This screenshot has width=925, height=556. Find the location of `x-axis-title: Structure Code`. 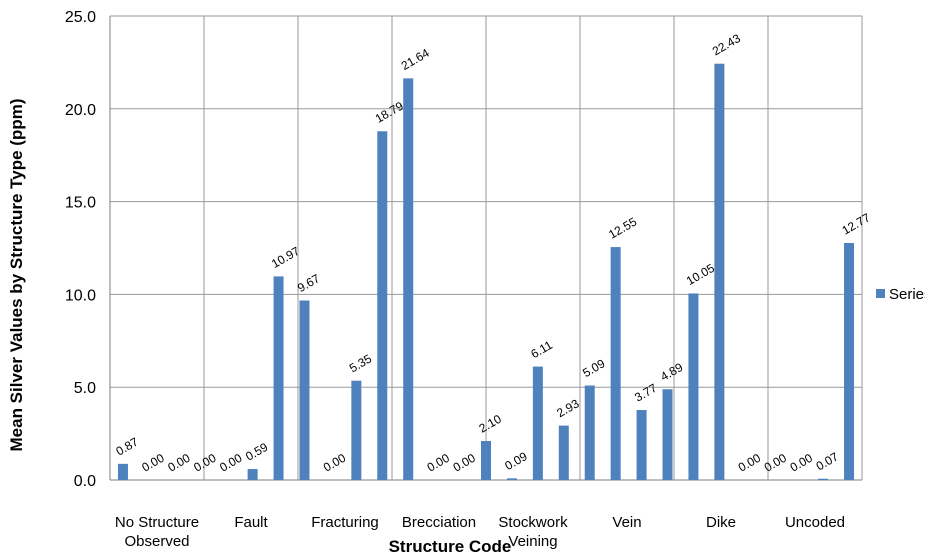

x-axis-title: Structure Code is located at coordinates (450, 546).